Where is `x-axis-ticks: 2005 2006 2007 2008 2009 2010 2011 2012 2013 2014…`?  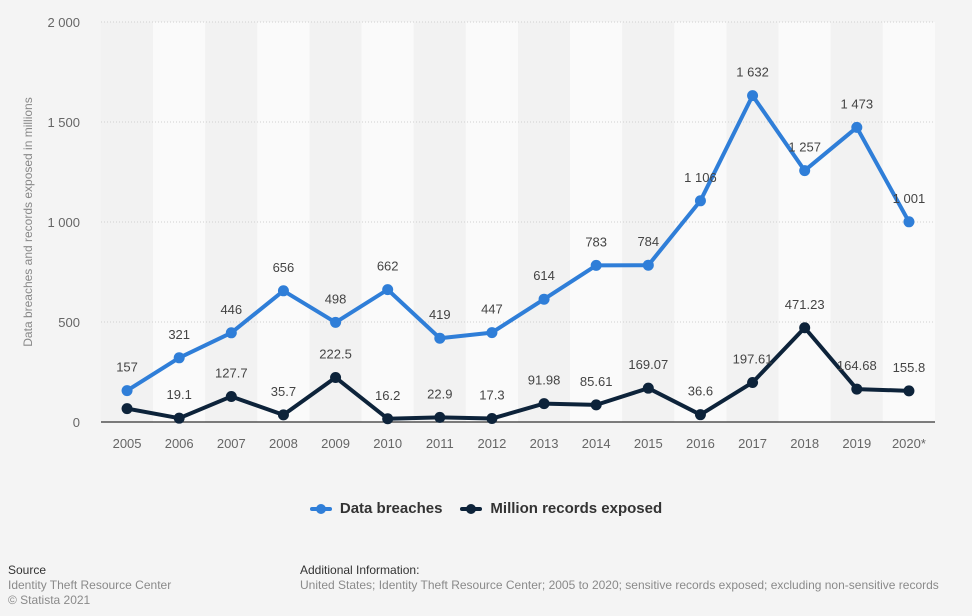
x-axis-ticks: 2005 2006 2007 2008 2009 2010 2011 2012 2013 2014… is located at coordinates (519, 443).